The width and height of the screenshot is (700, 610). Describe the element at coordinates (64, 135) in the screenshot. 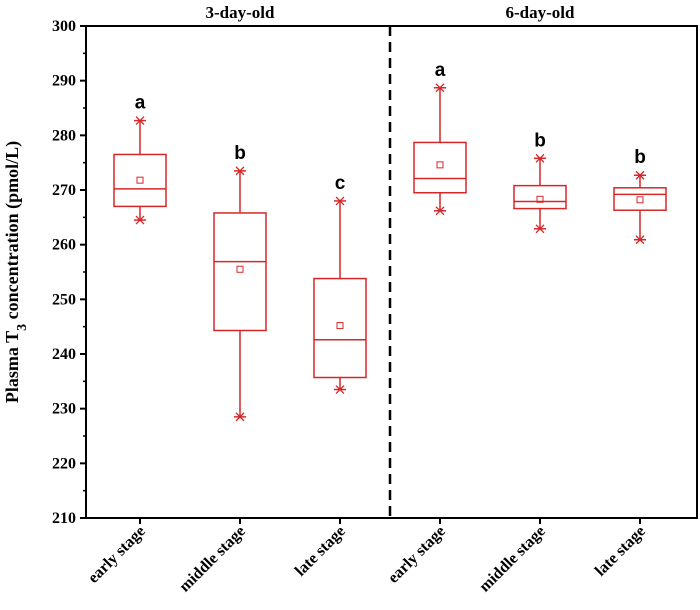

I see `y-tick-label: 280` at that location.